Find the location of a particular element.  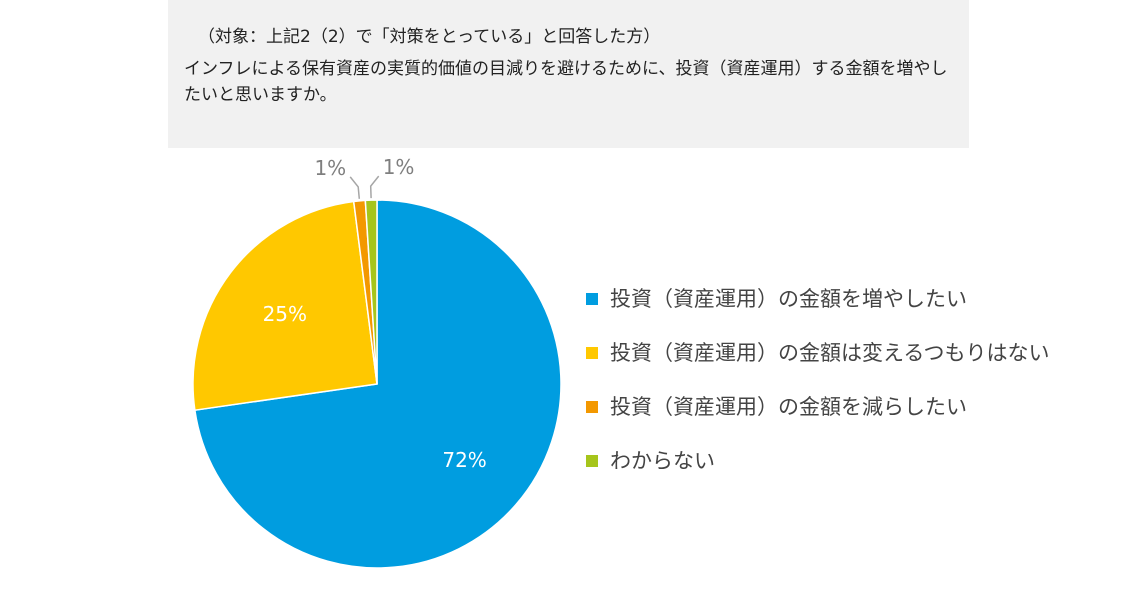

data-label-increase: 72% is located at coordinates (464, 460).